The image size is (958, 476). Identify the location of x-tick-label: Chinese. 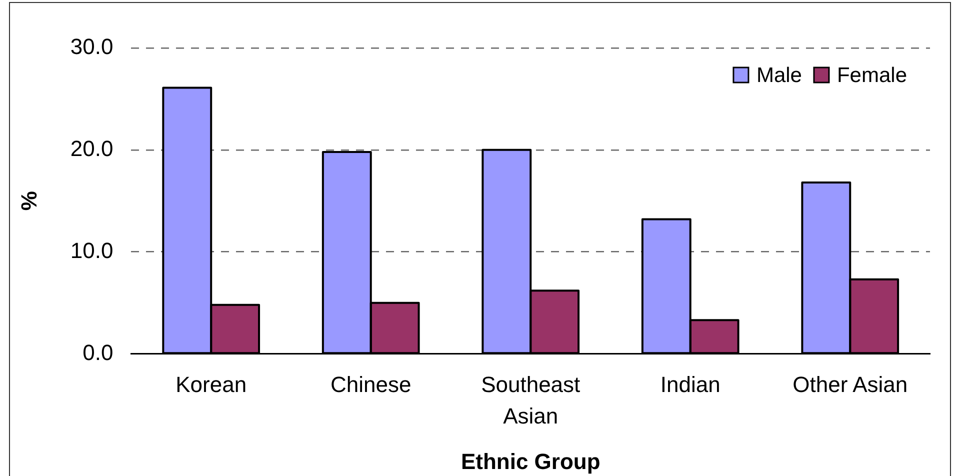
(371, 384).